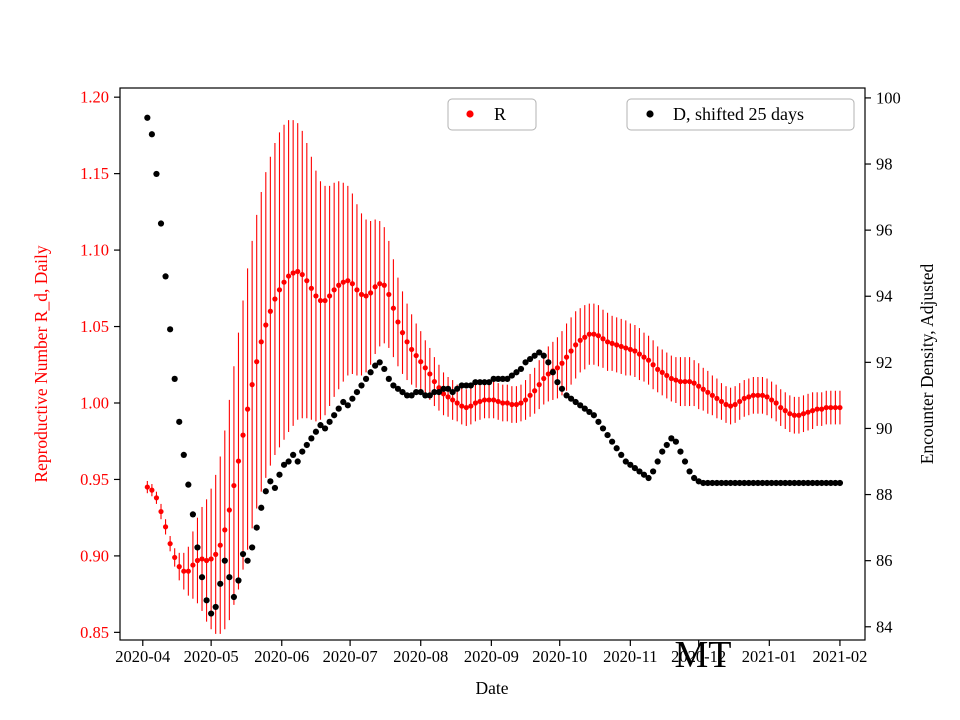 This screenshot has height=720, width=960. Describe the element at coordinates (491, 656) in the screenshot. I see `x-tick-label: 2020-09` at that location.